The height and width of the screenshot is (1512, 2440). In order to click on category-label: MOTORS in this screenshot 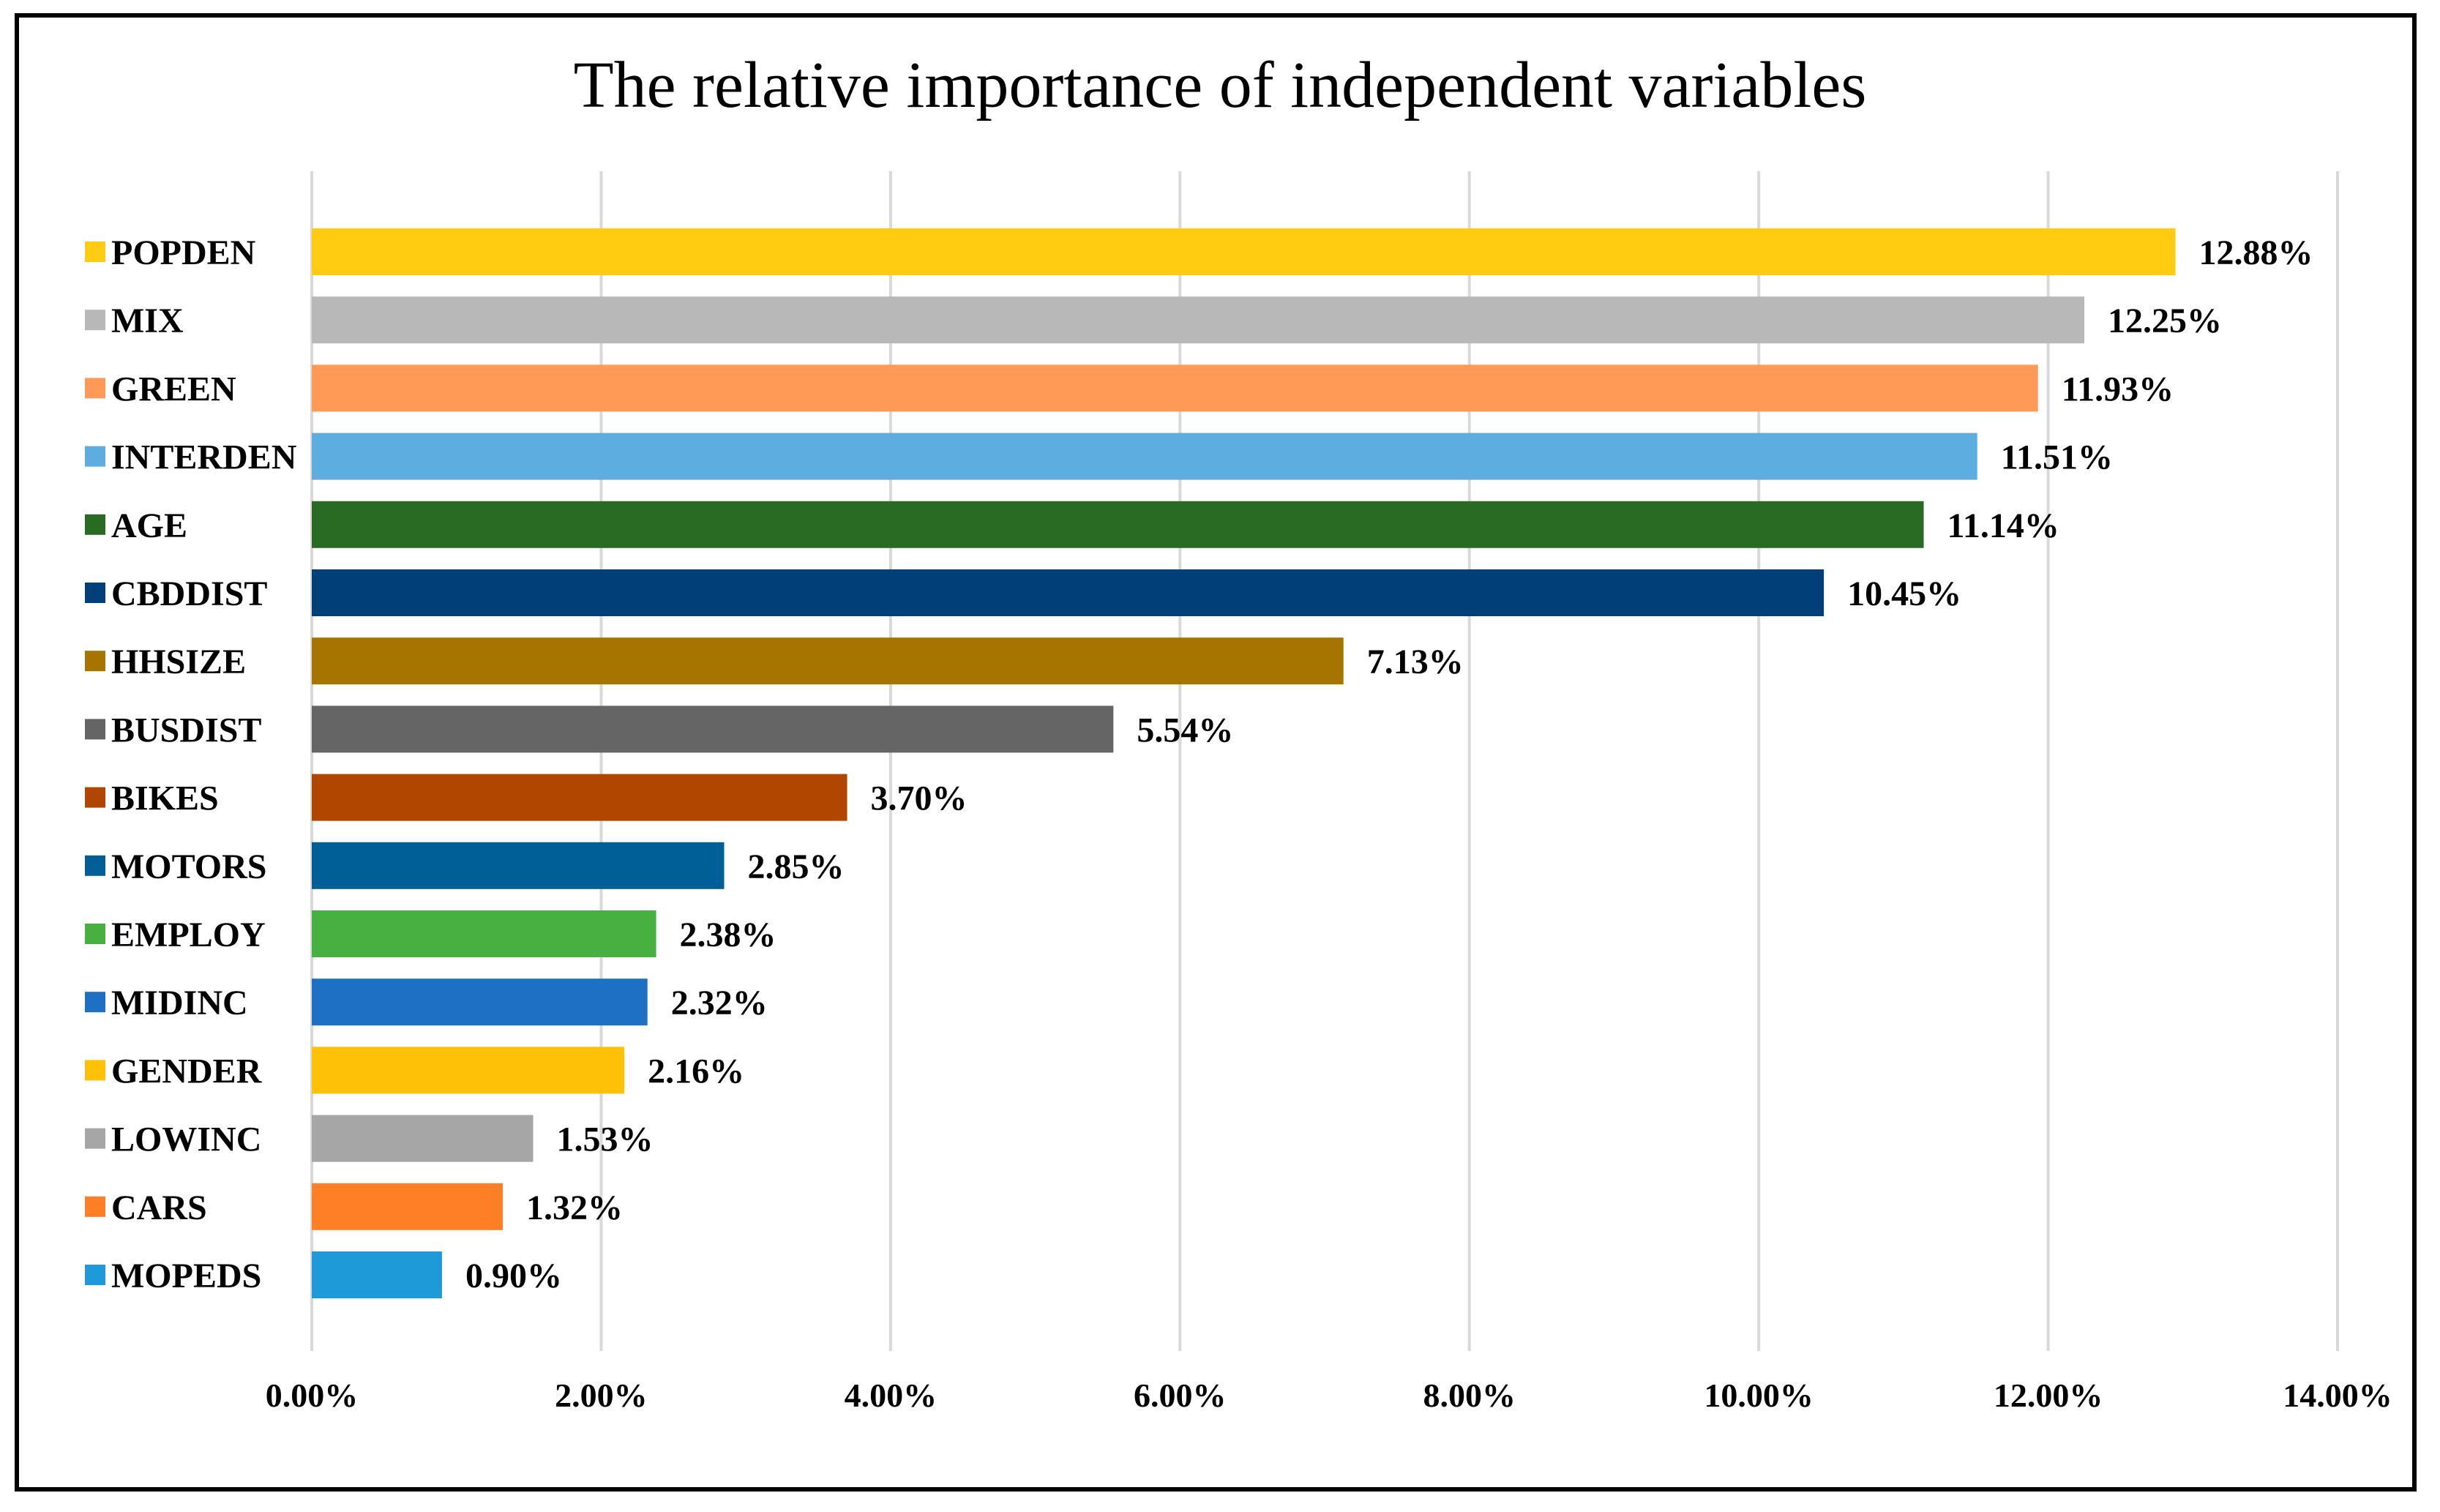, I will do `click(189, 867)`.